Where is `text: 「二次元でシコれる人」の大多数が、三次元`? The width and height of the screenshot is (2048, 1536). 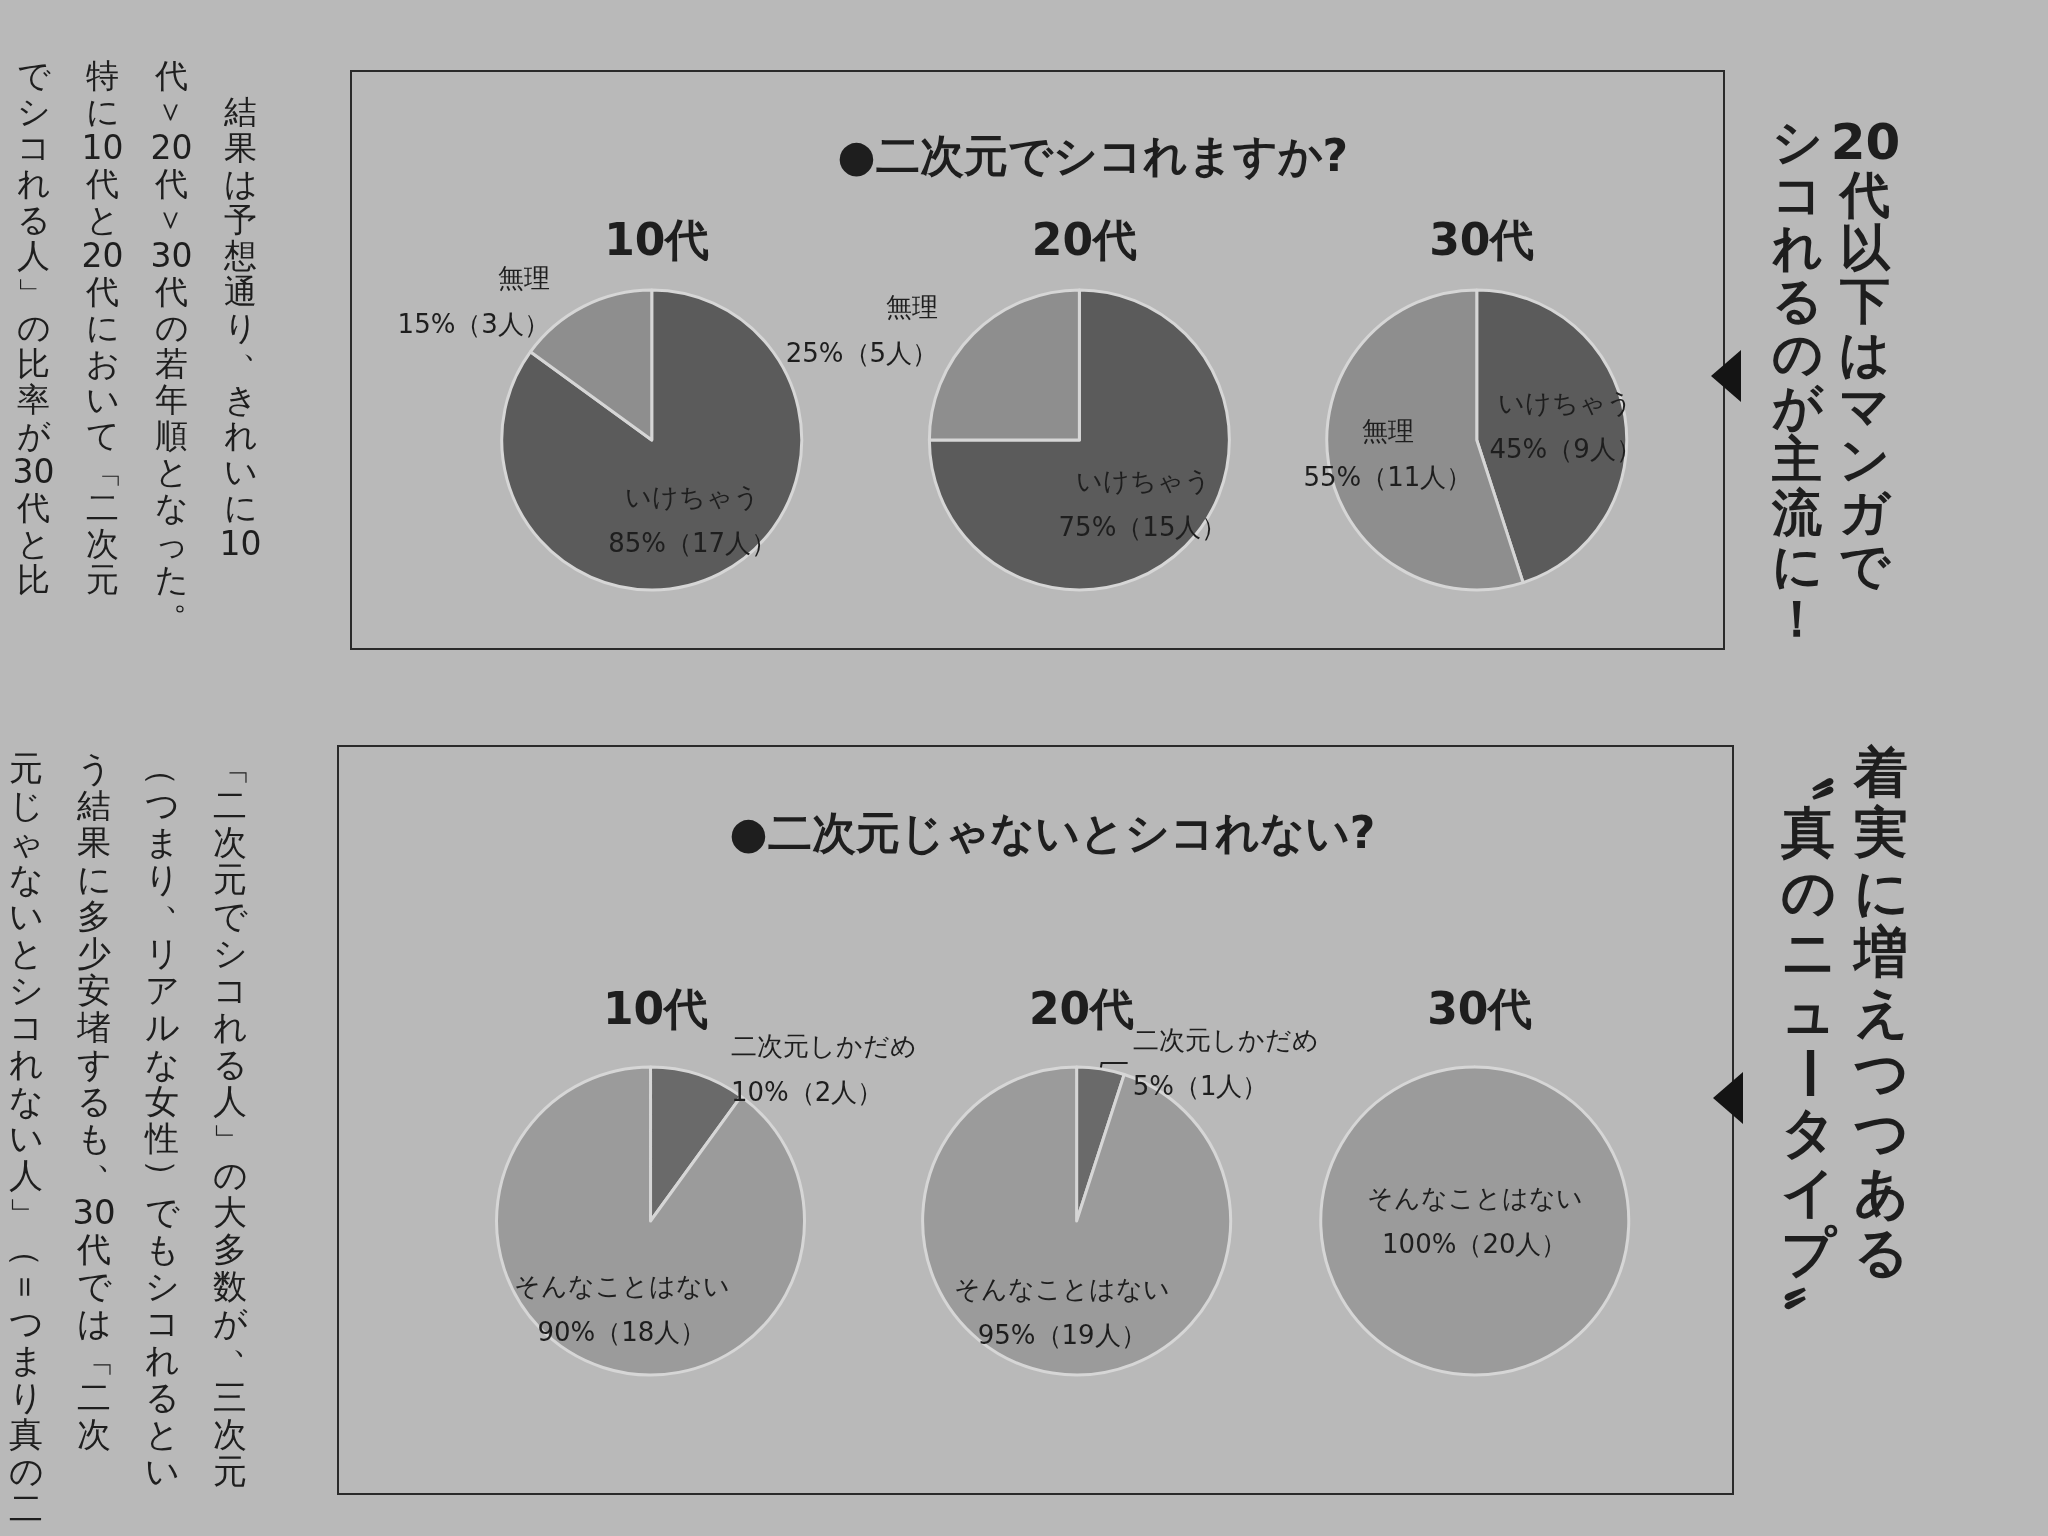
text: 「二次元でシコれる人」の大多数が、三次元 is located at coordinates (238, 1121).